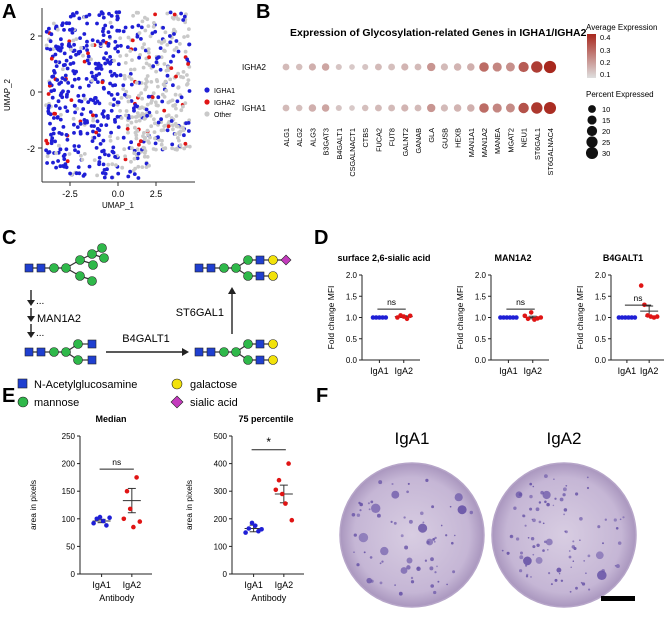 This screenshot has height=624, width=669. Describe the element at coordinates (392, 137) in the screenshot. I see `dotplot-gene-label: FUT8` at that location.